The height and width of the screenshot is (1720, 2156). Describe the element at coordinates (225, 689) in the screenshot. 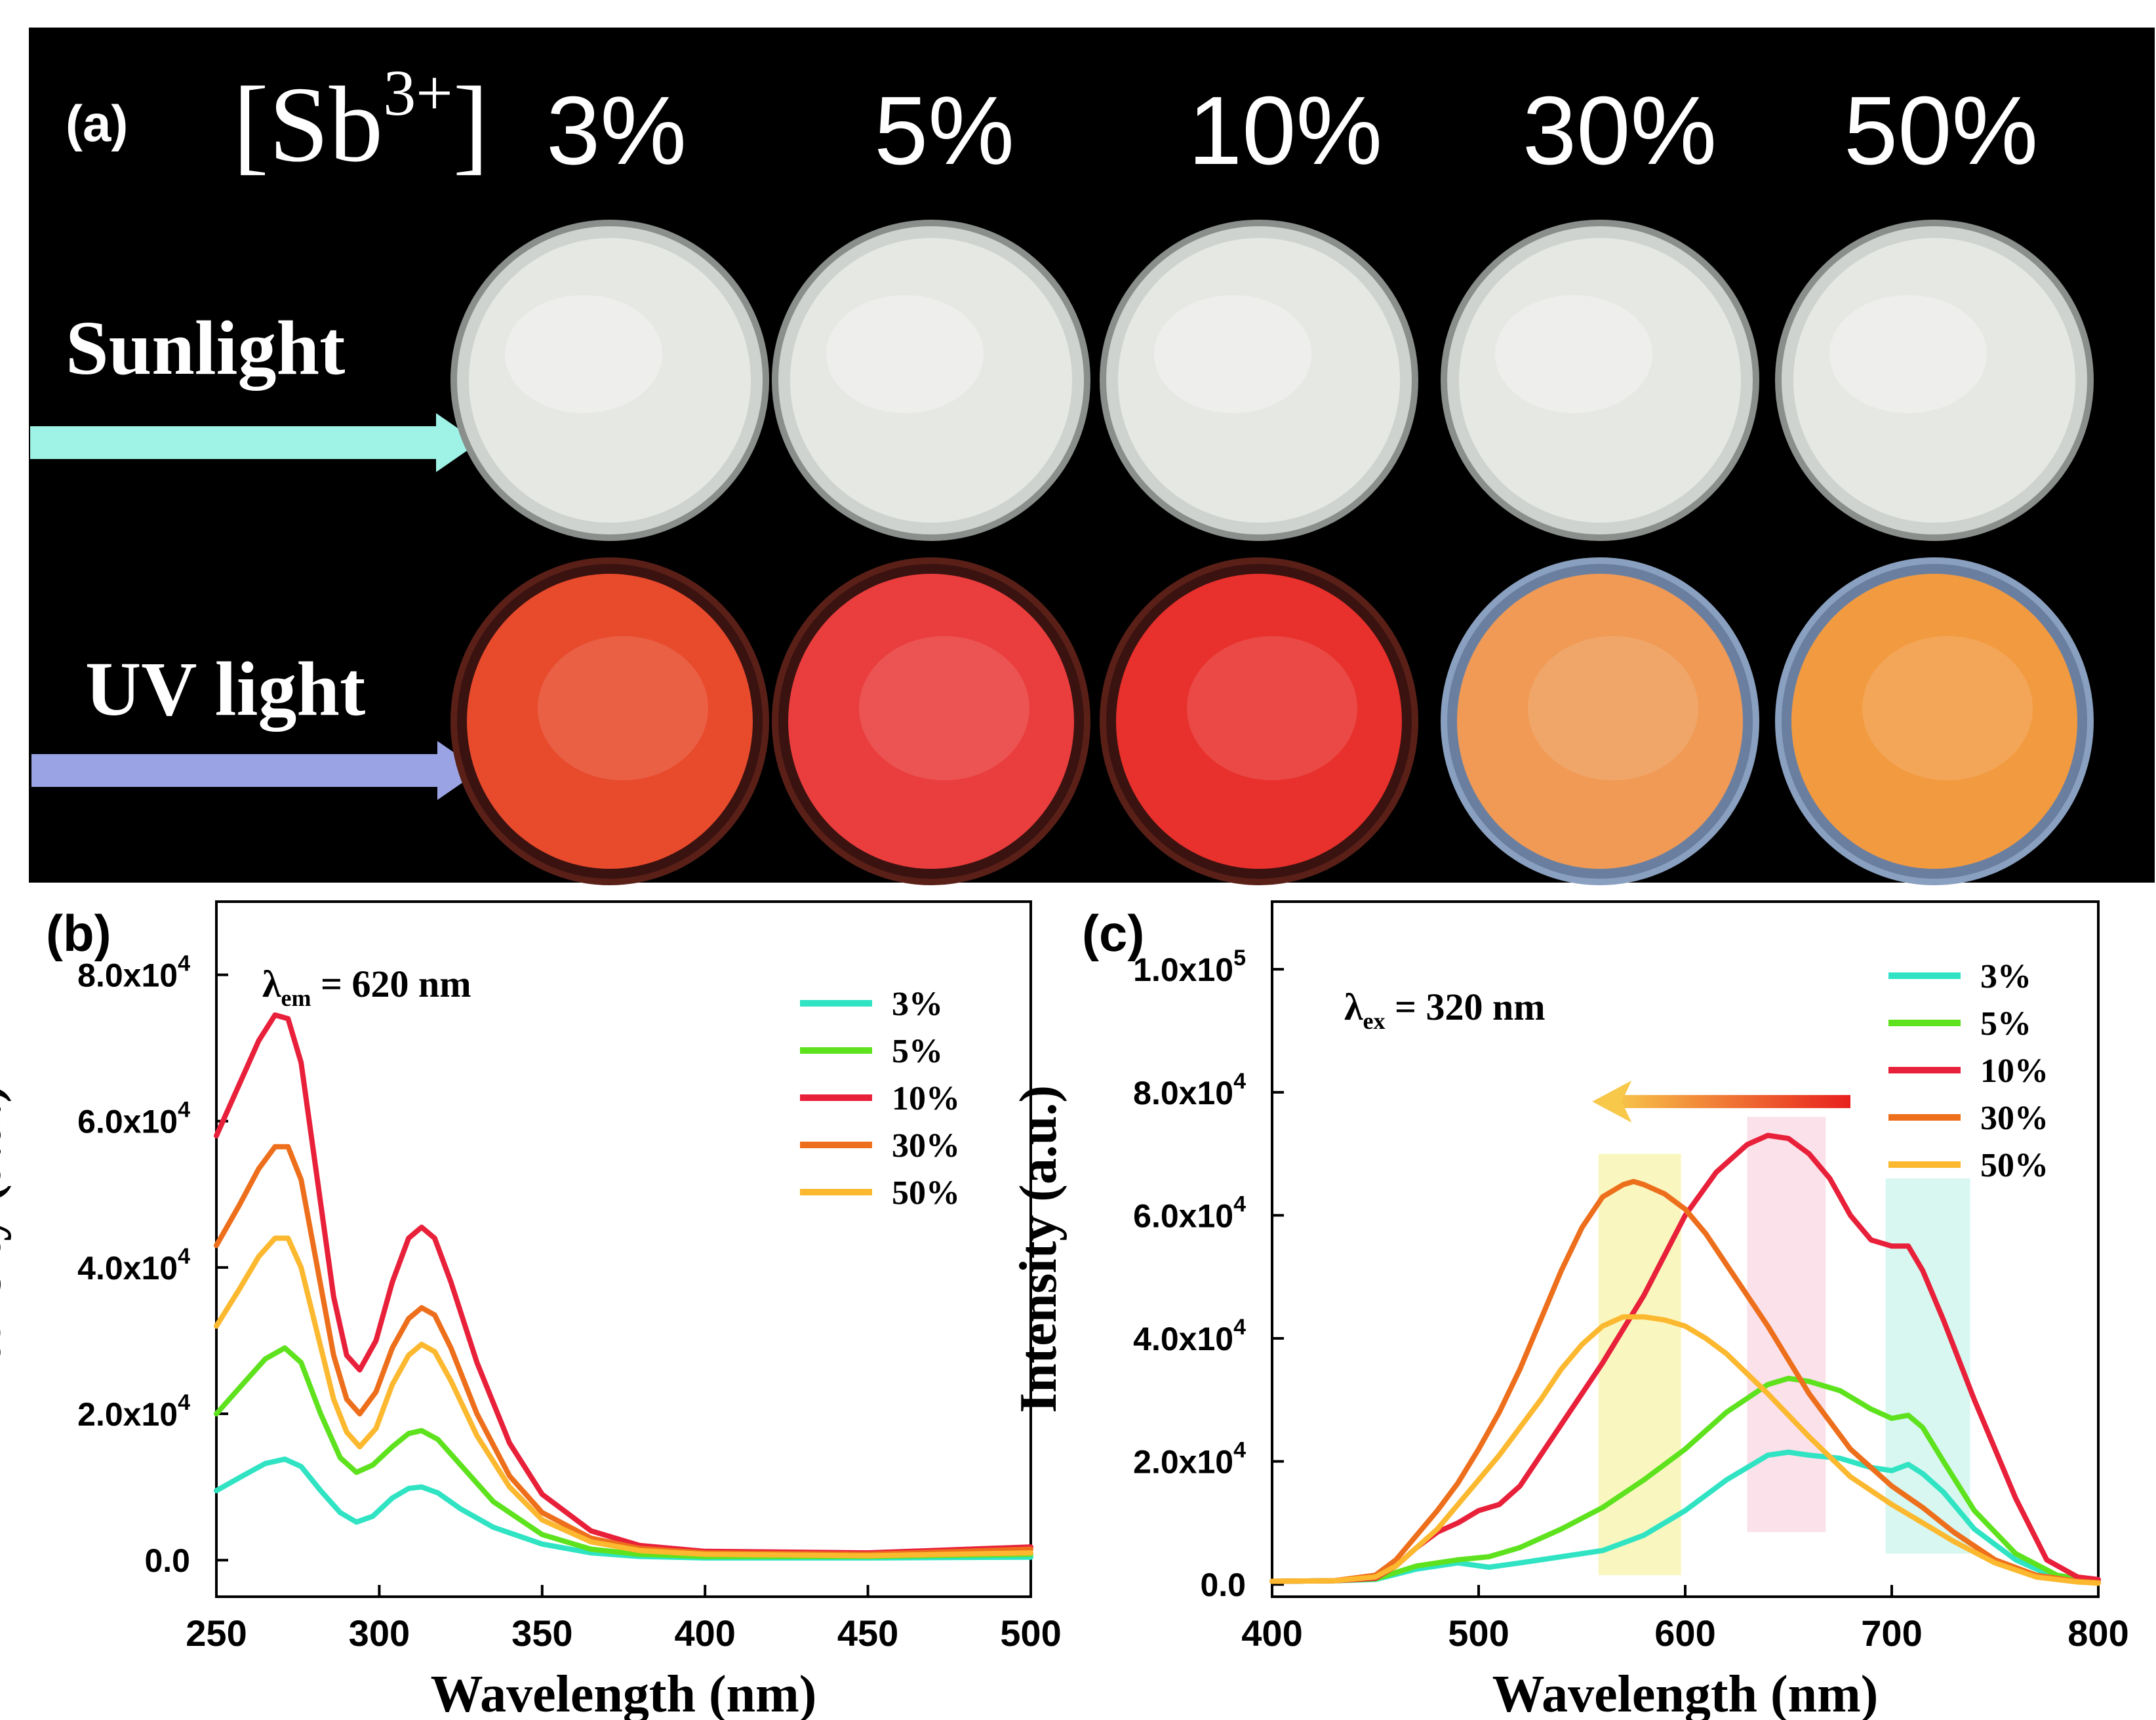

I see `row-label-uv: UV light` at that location.